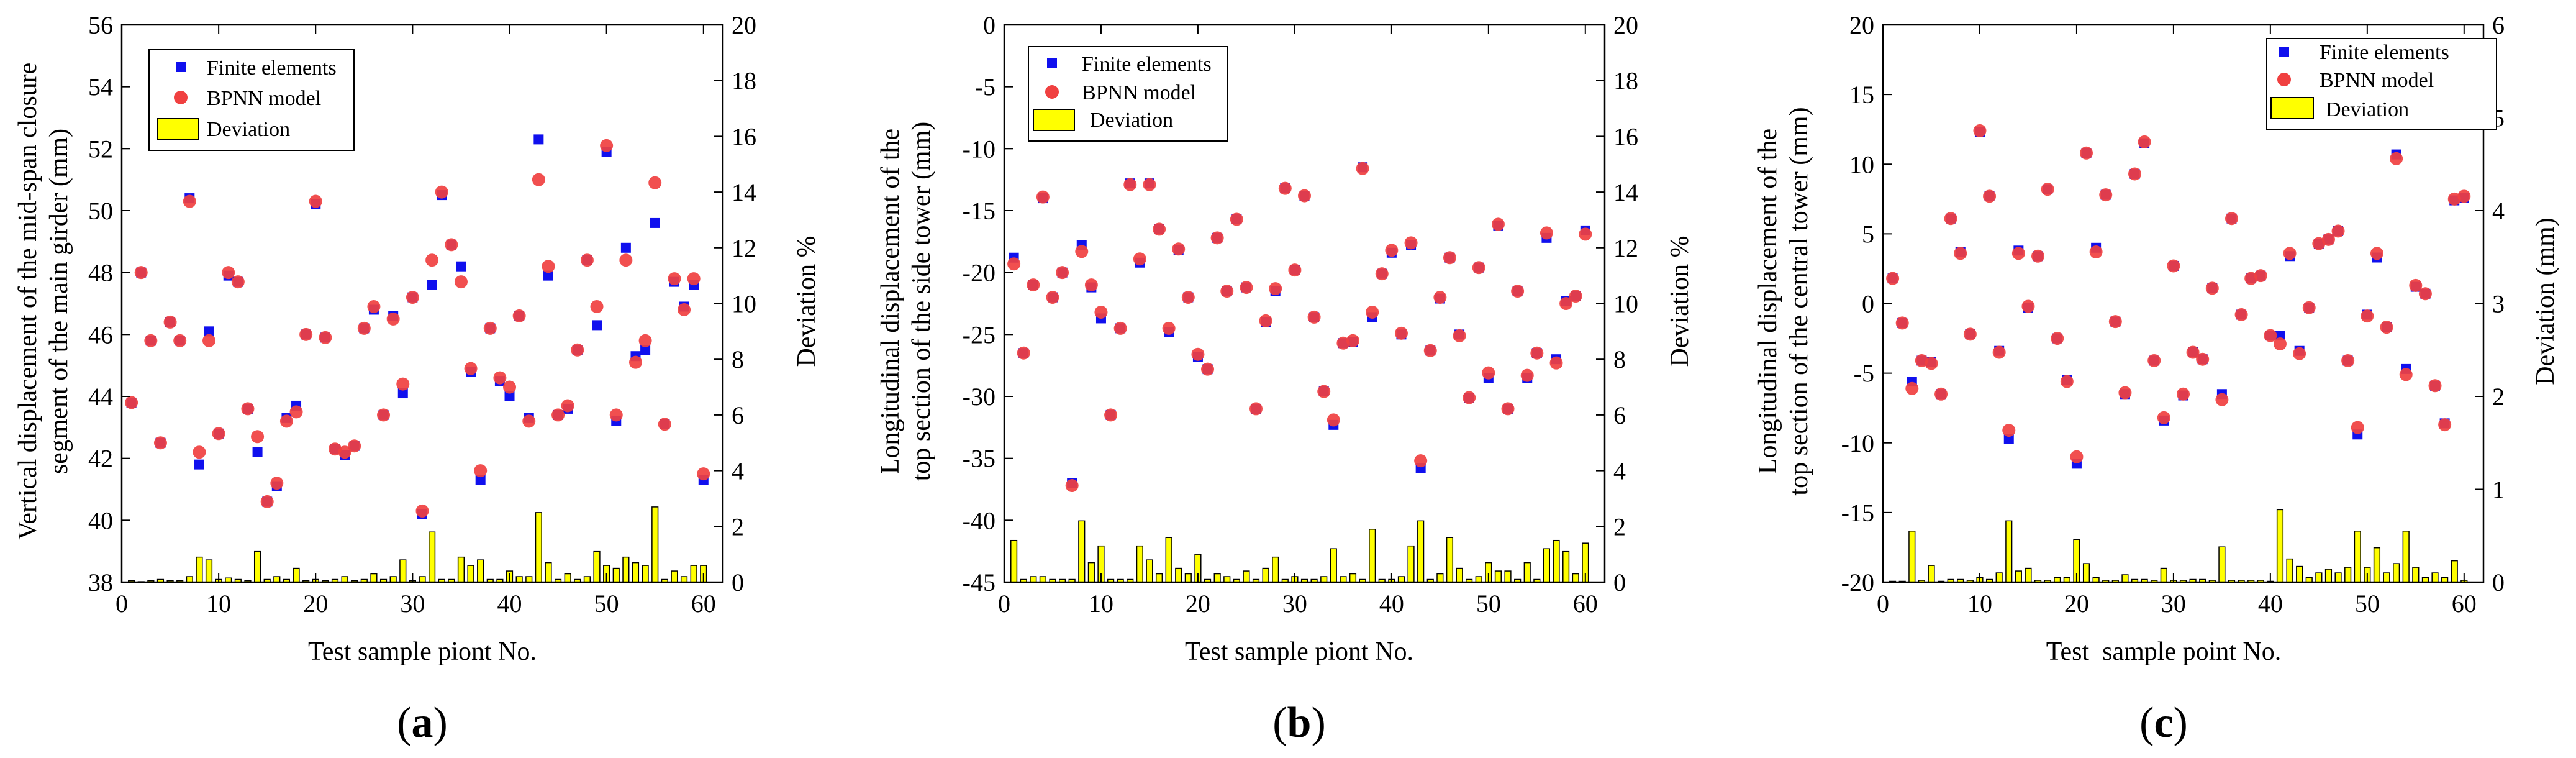 The image size is (2576, 758). I want to click on y-tick-label: -15, so click(1857, 513).